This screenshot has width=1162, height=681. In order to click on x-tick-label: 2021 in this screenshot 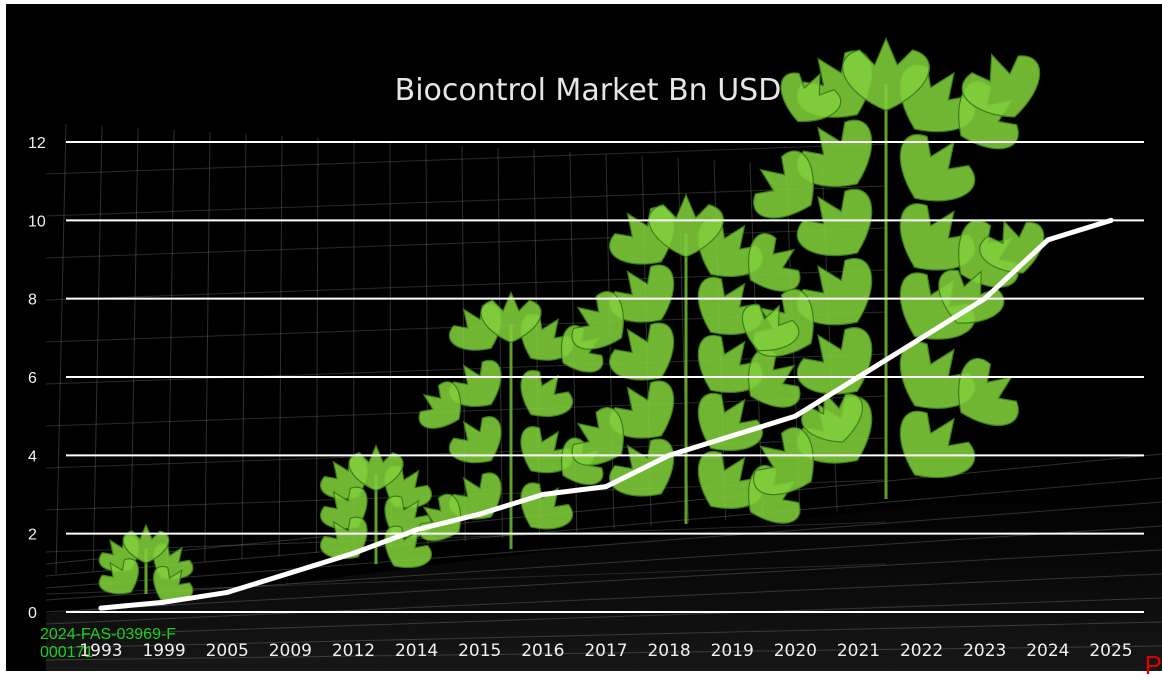, I will do `click(858, 651)`.